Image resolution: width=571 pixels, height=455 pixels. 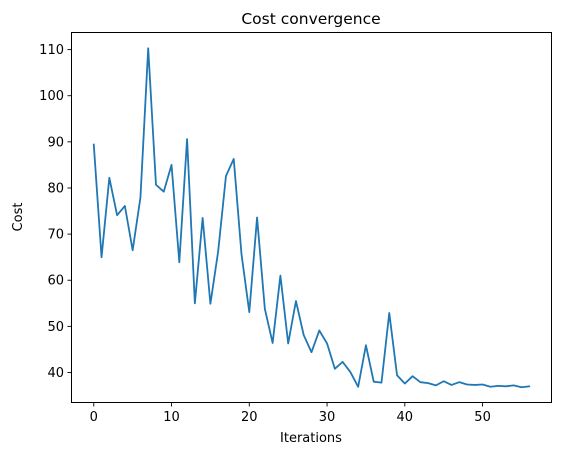 What do you see at coordinates (55, 188) in the screenshot?
I see `y-tick-label: 80` at bounding box center [55, 188].